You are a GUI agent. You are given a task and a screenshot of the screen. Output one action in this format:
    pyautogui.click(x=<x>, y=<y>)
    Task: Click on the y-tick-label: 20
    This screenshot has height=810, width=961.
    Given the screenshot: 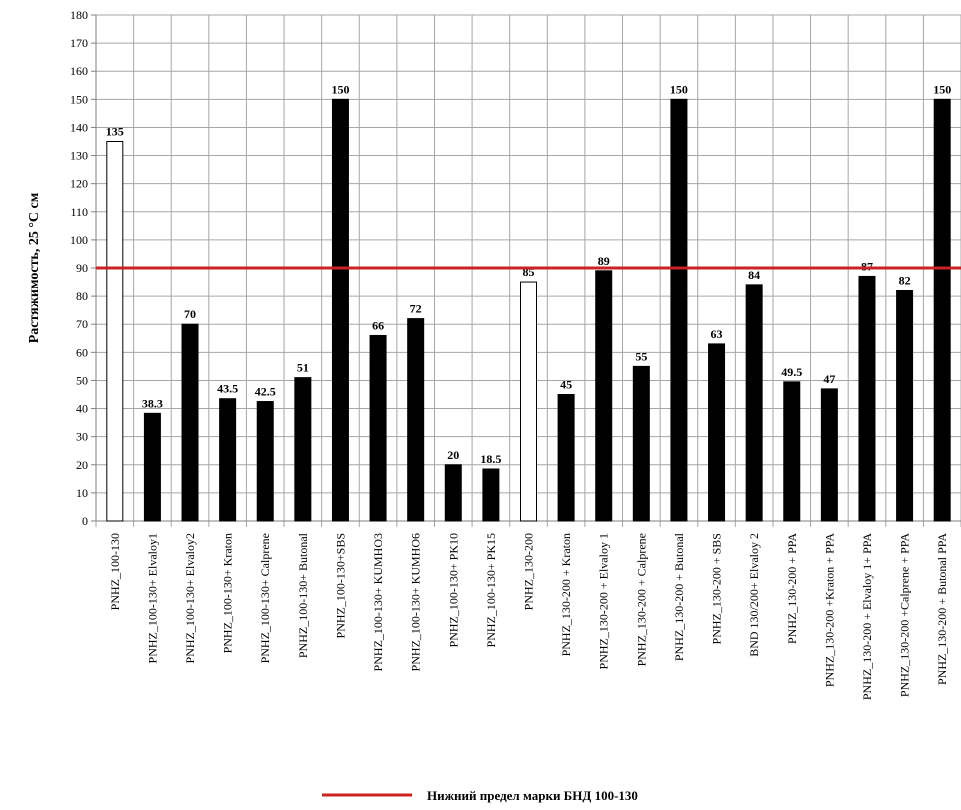 What is the action you would take?
    pyautogui.click(x=82, y=465)
    